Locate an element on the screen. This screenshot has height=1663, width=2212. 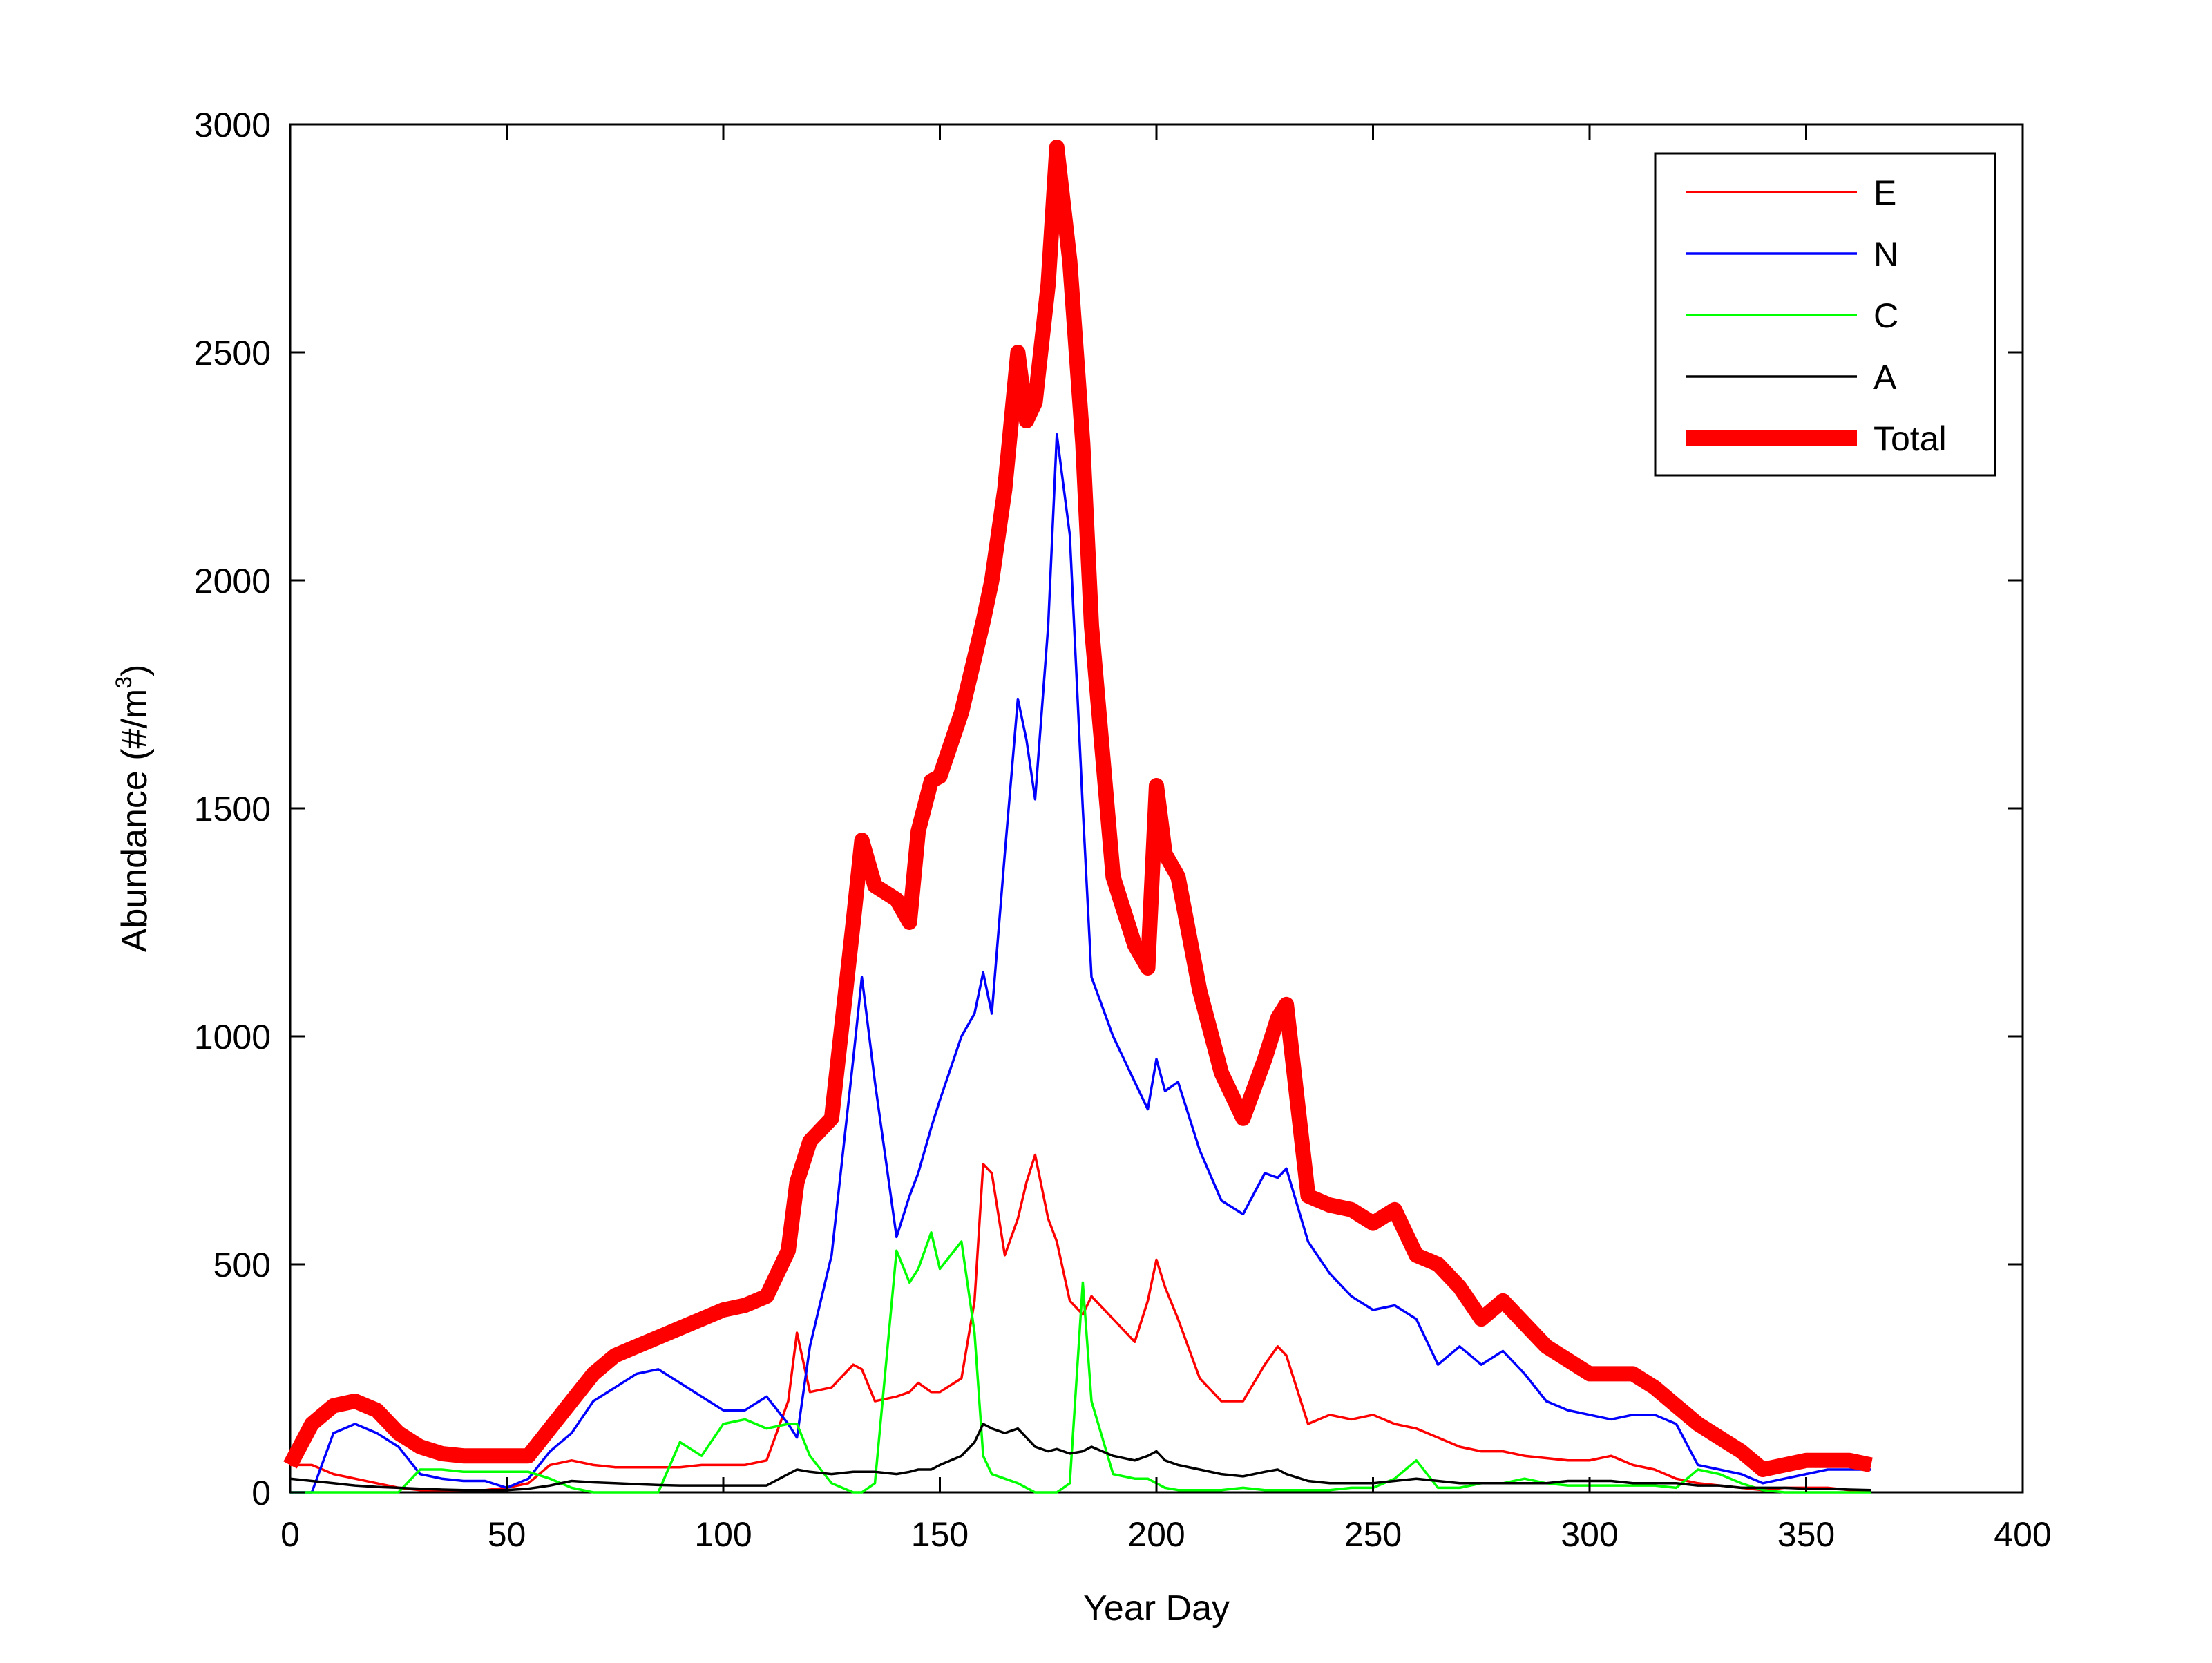
x-axis-label: Year Day is located at coordinates (1156, 1608).